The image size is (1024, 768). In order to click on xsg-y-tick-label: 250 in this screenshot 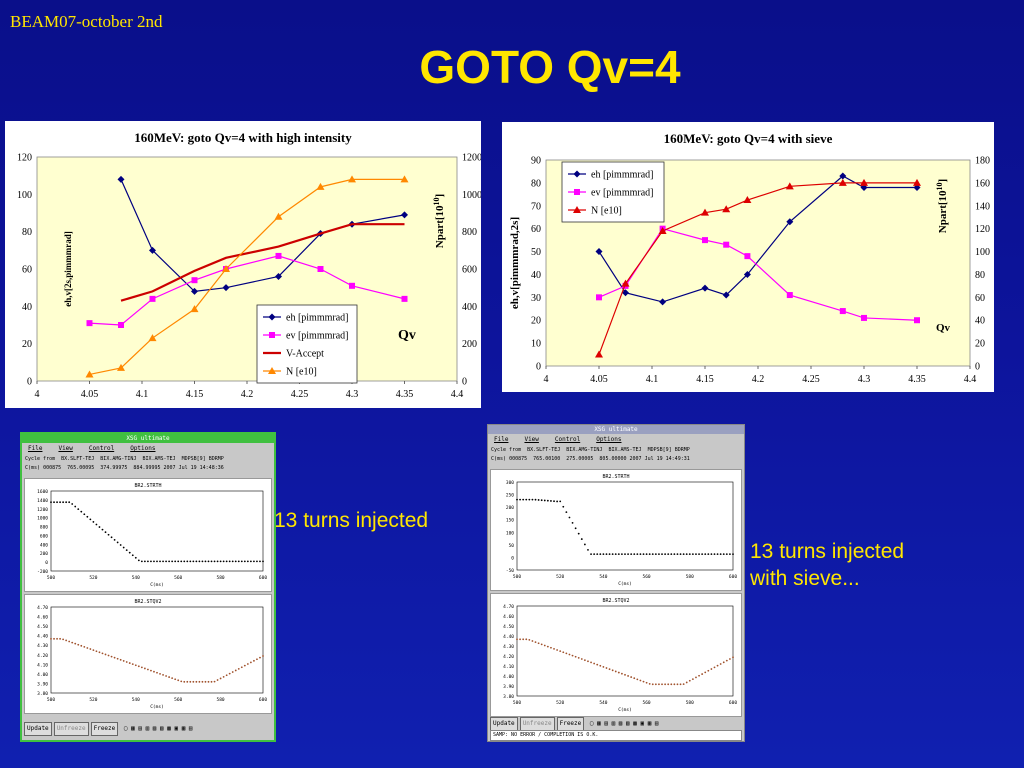, I will do `click(510, 496)`.